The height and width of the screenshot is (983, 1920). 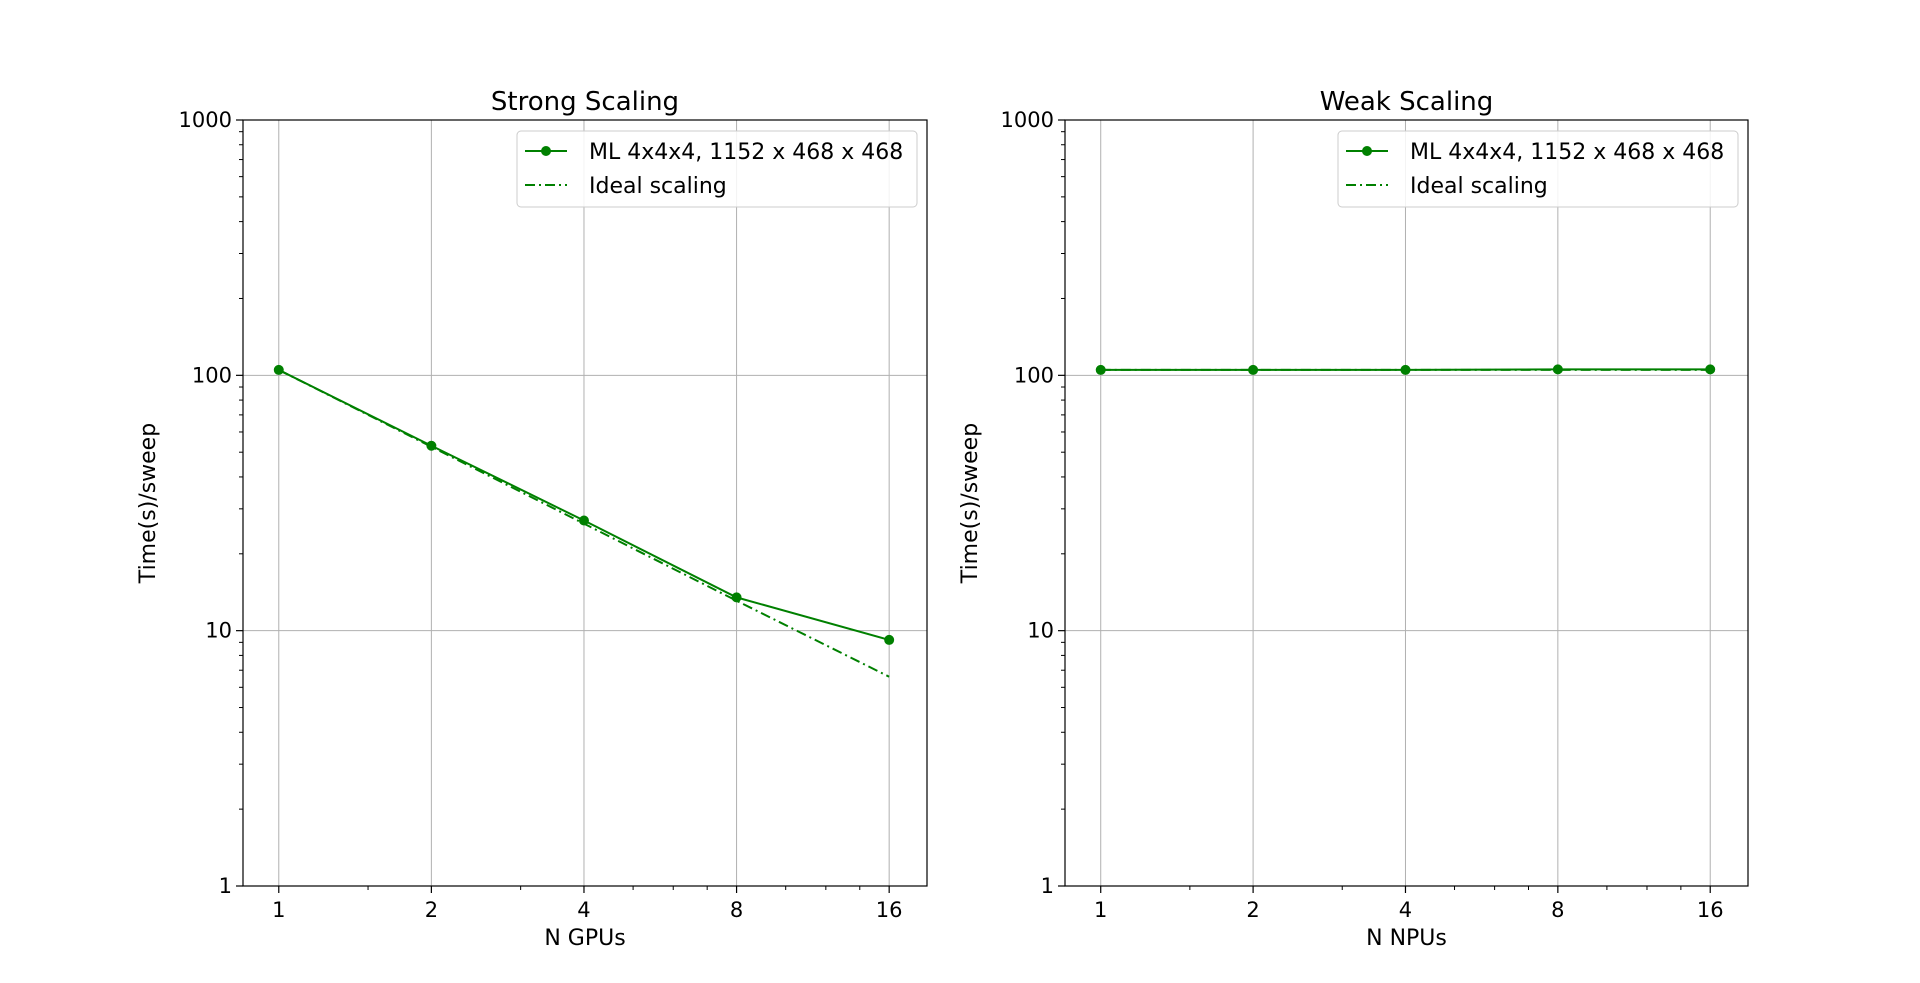 What do you see at coordinates (1407, 102) in the screenshot?
I see `chart-title: Weak Scaling` at bounding box center [1407, 102].